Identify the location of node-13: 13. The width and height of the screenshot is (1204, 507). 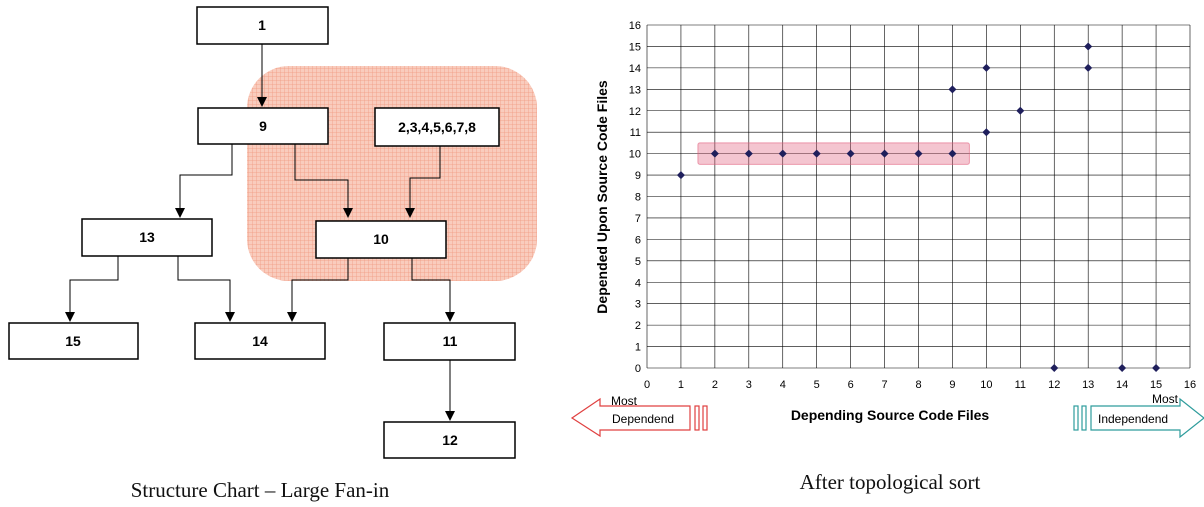
(147, 237).